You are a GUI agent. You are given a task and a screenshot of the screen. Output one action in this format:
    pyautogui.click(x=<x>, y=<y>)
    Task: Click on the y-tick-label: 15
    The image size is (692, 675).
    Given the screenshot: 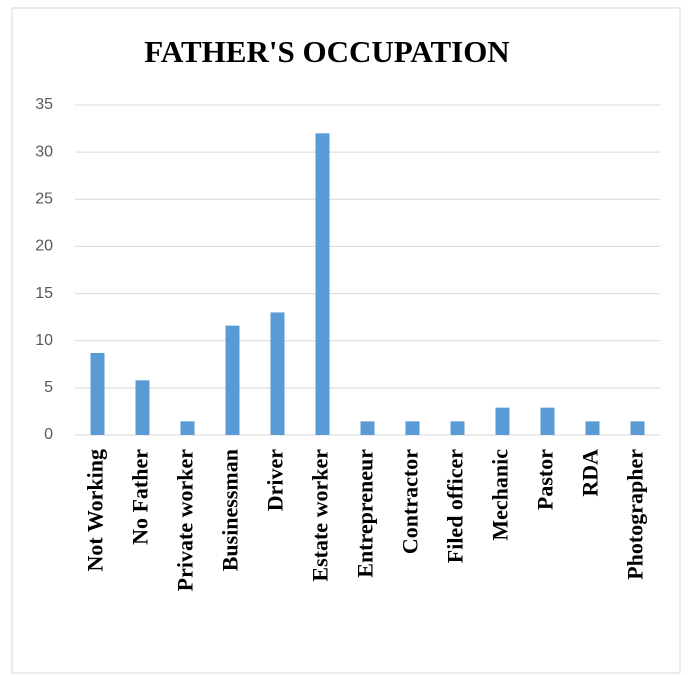 What is the action you would take?
    pyautogui.click(x=44, y=293)
    